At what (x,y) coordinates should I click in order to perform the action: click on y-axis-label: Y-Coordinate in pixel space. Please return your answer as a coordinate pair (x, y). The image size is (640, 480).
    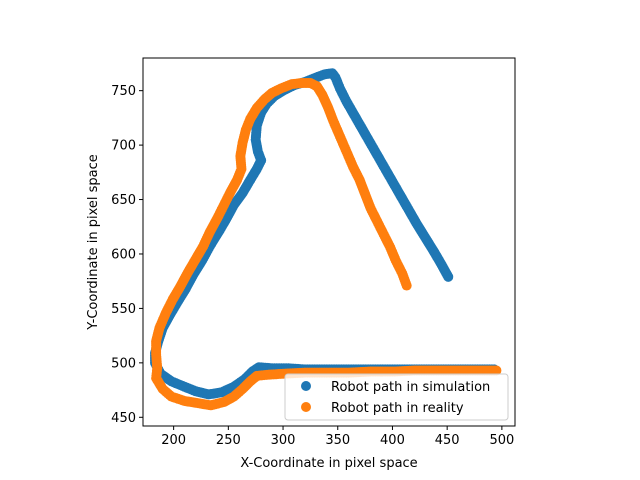
    Looking at the image, I should click on (93, 242).